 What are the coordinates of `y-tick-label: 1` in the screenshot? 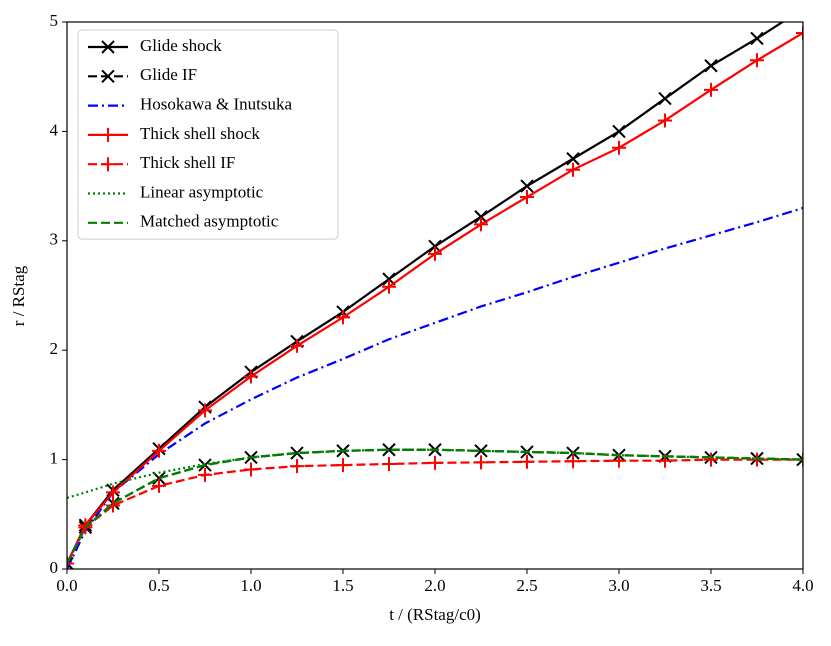 It's located at (54, 458).